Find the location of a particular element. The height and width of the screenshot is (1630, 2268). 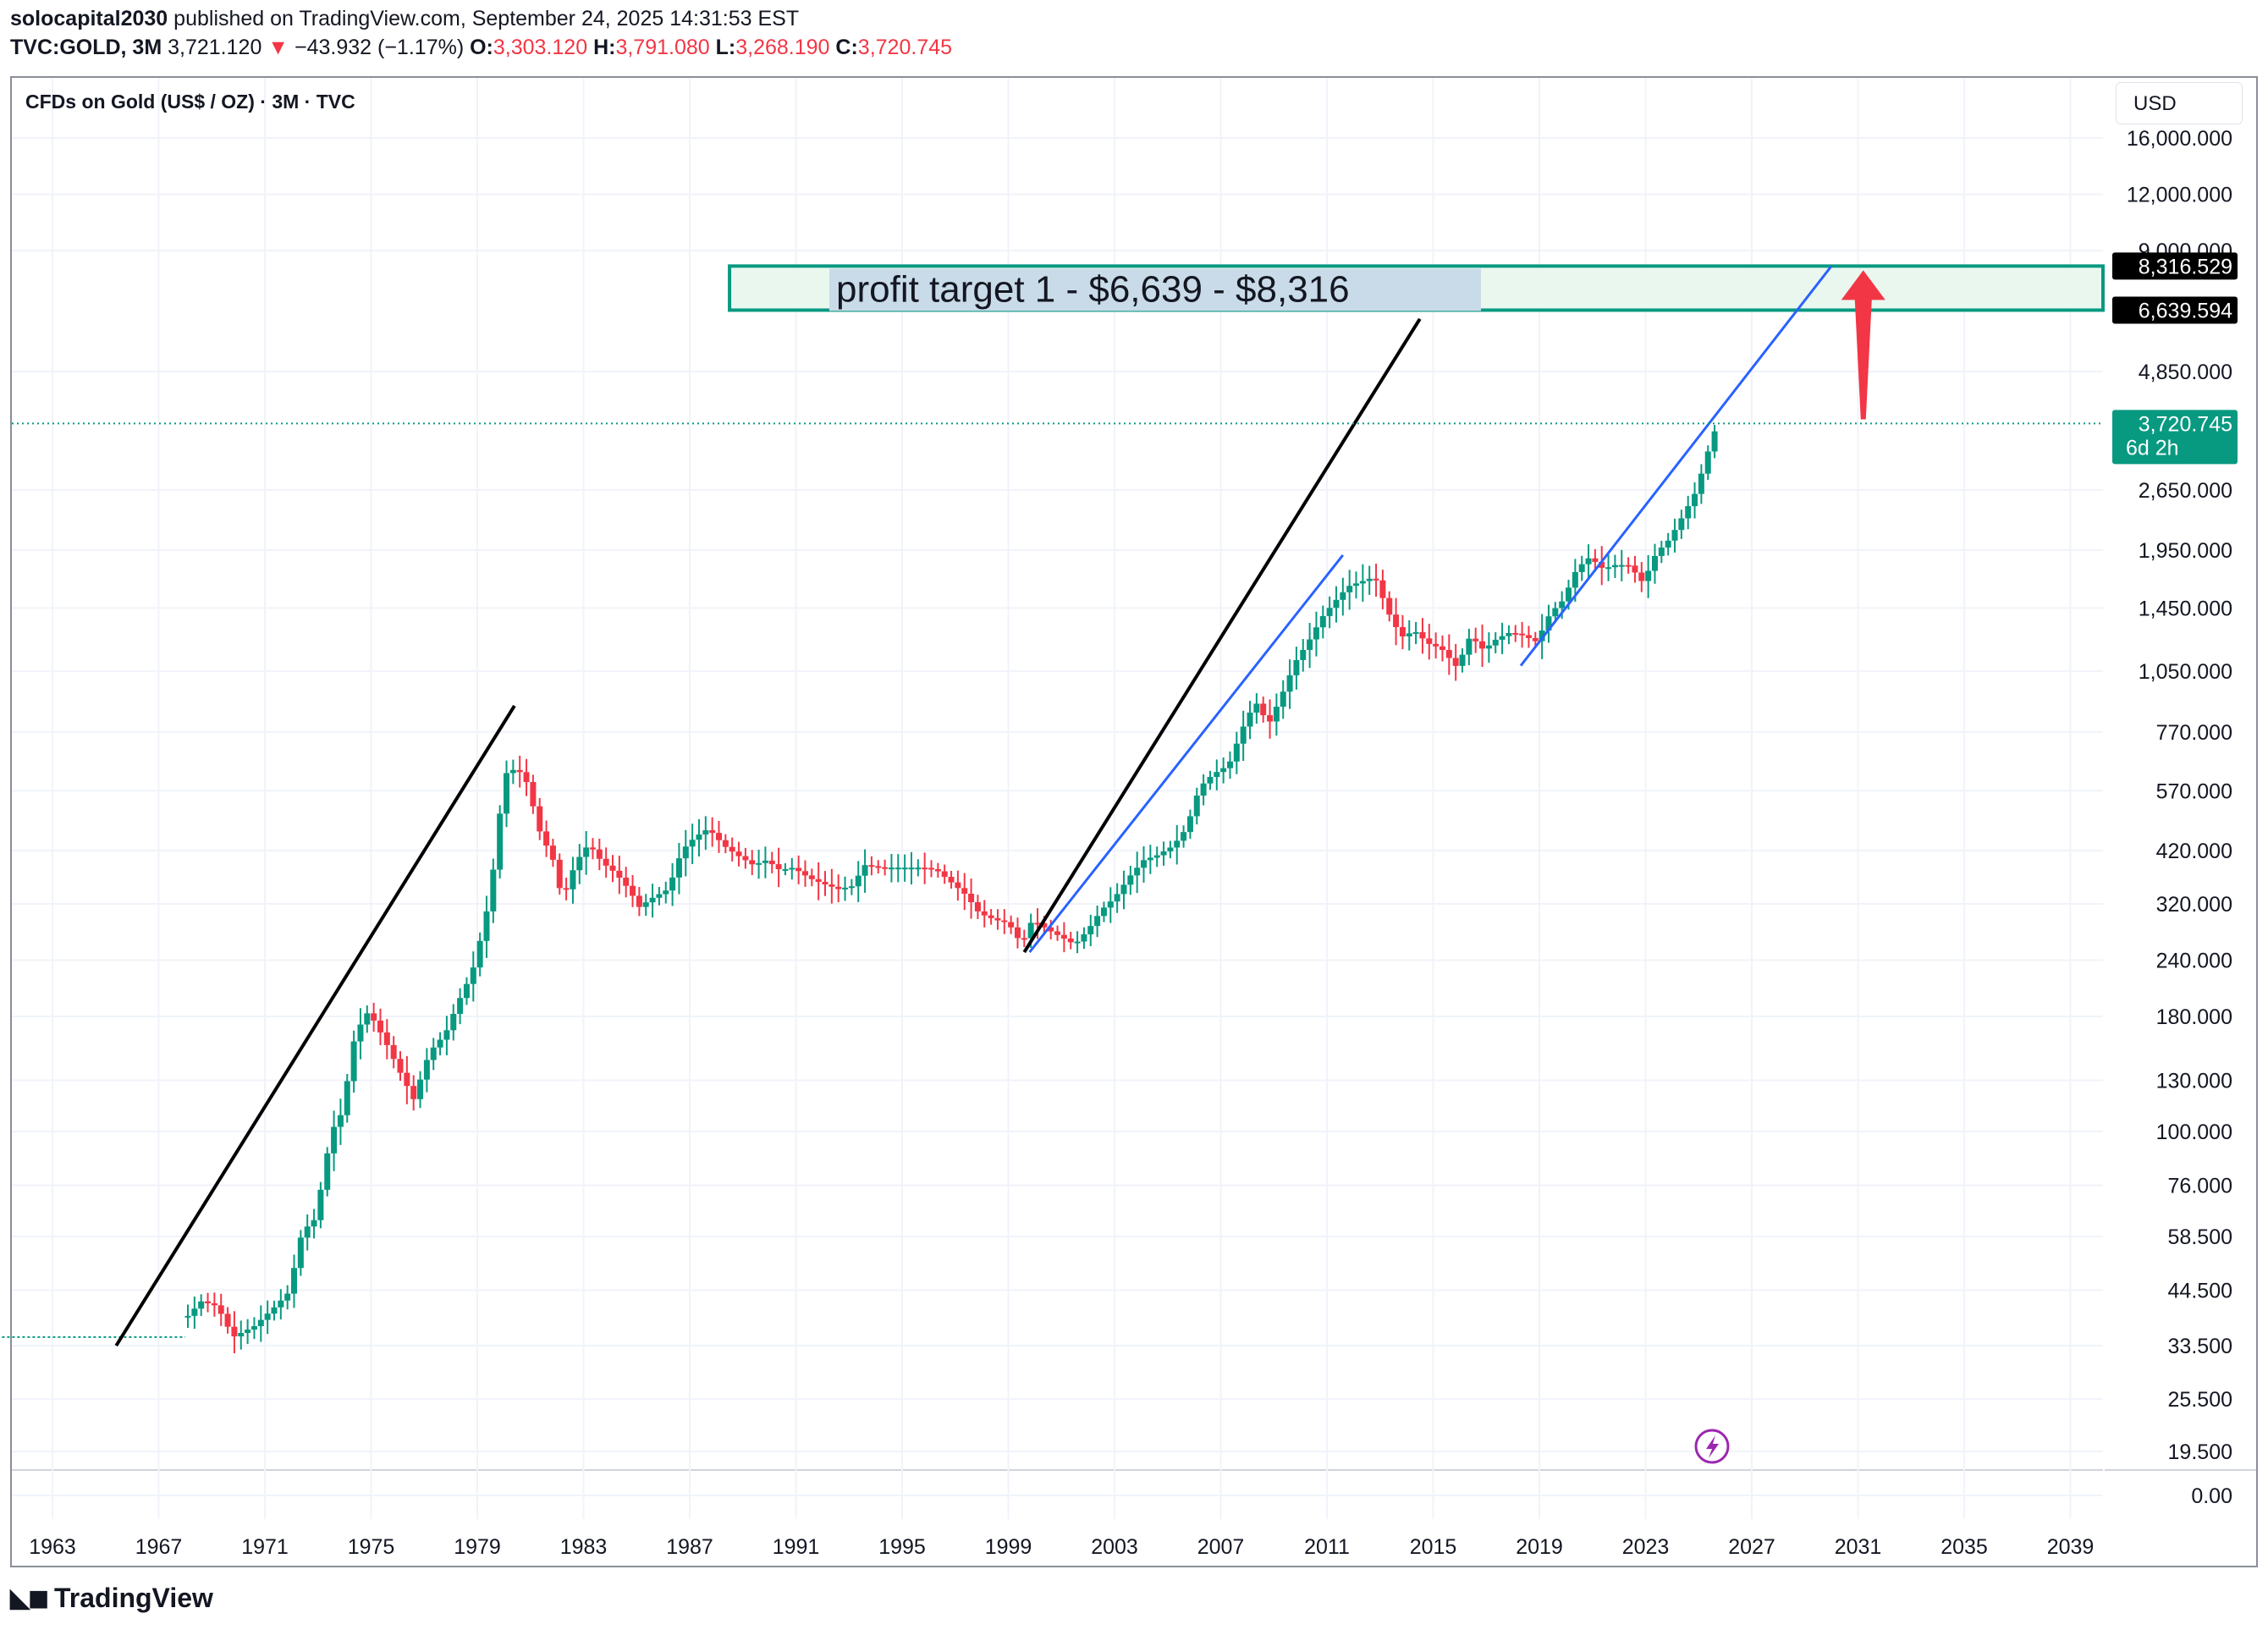

currency-button: USD is located at coordinates (2180, 103).